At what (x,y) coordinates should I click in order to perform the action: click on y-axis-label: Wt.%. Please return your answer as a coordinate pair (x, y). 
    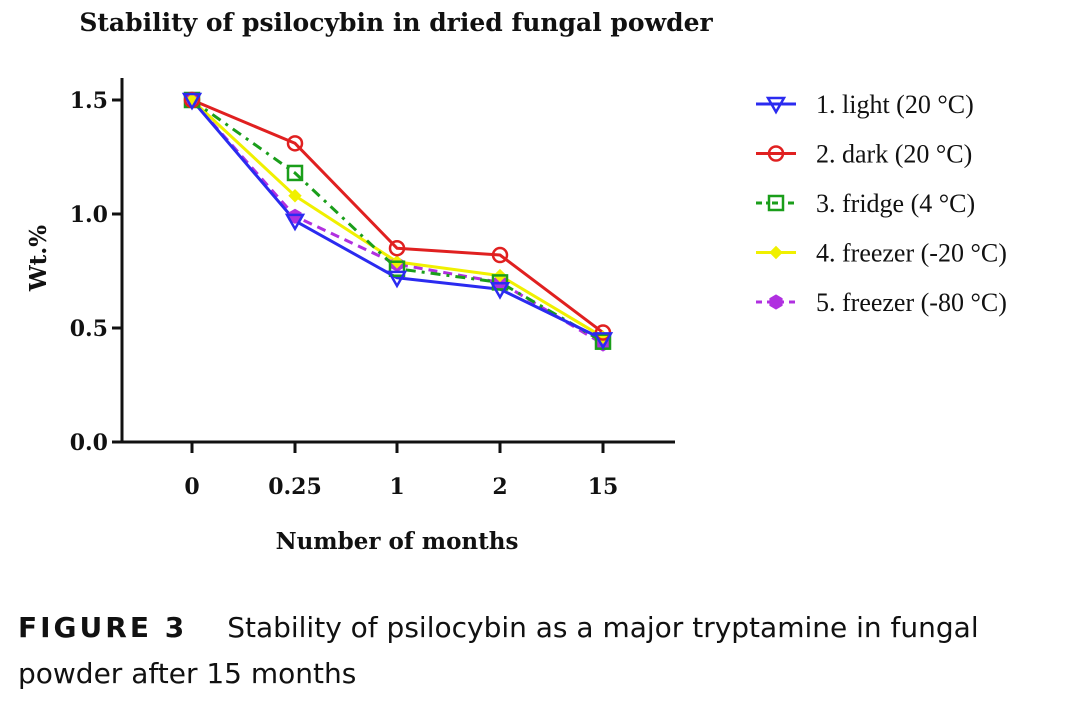
    Looking at the image, I should click on (38, 258).